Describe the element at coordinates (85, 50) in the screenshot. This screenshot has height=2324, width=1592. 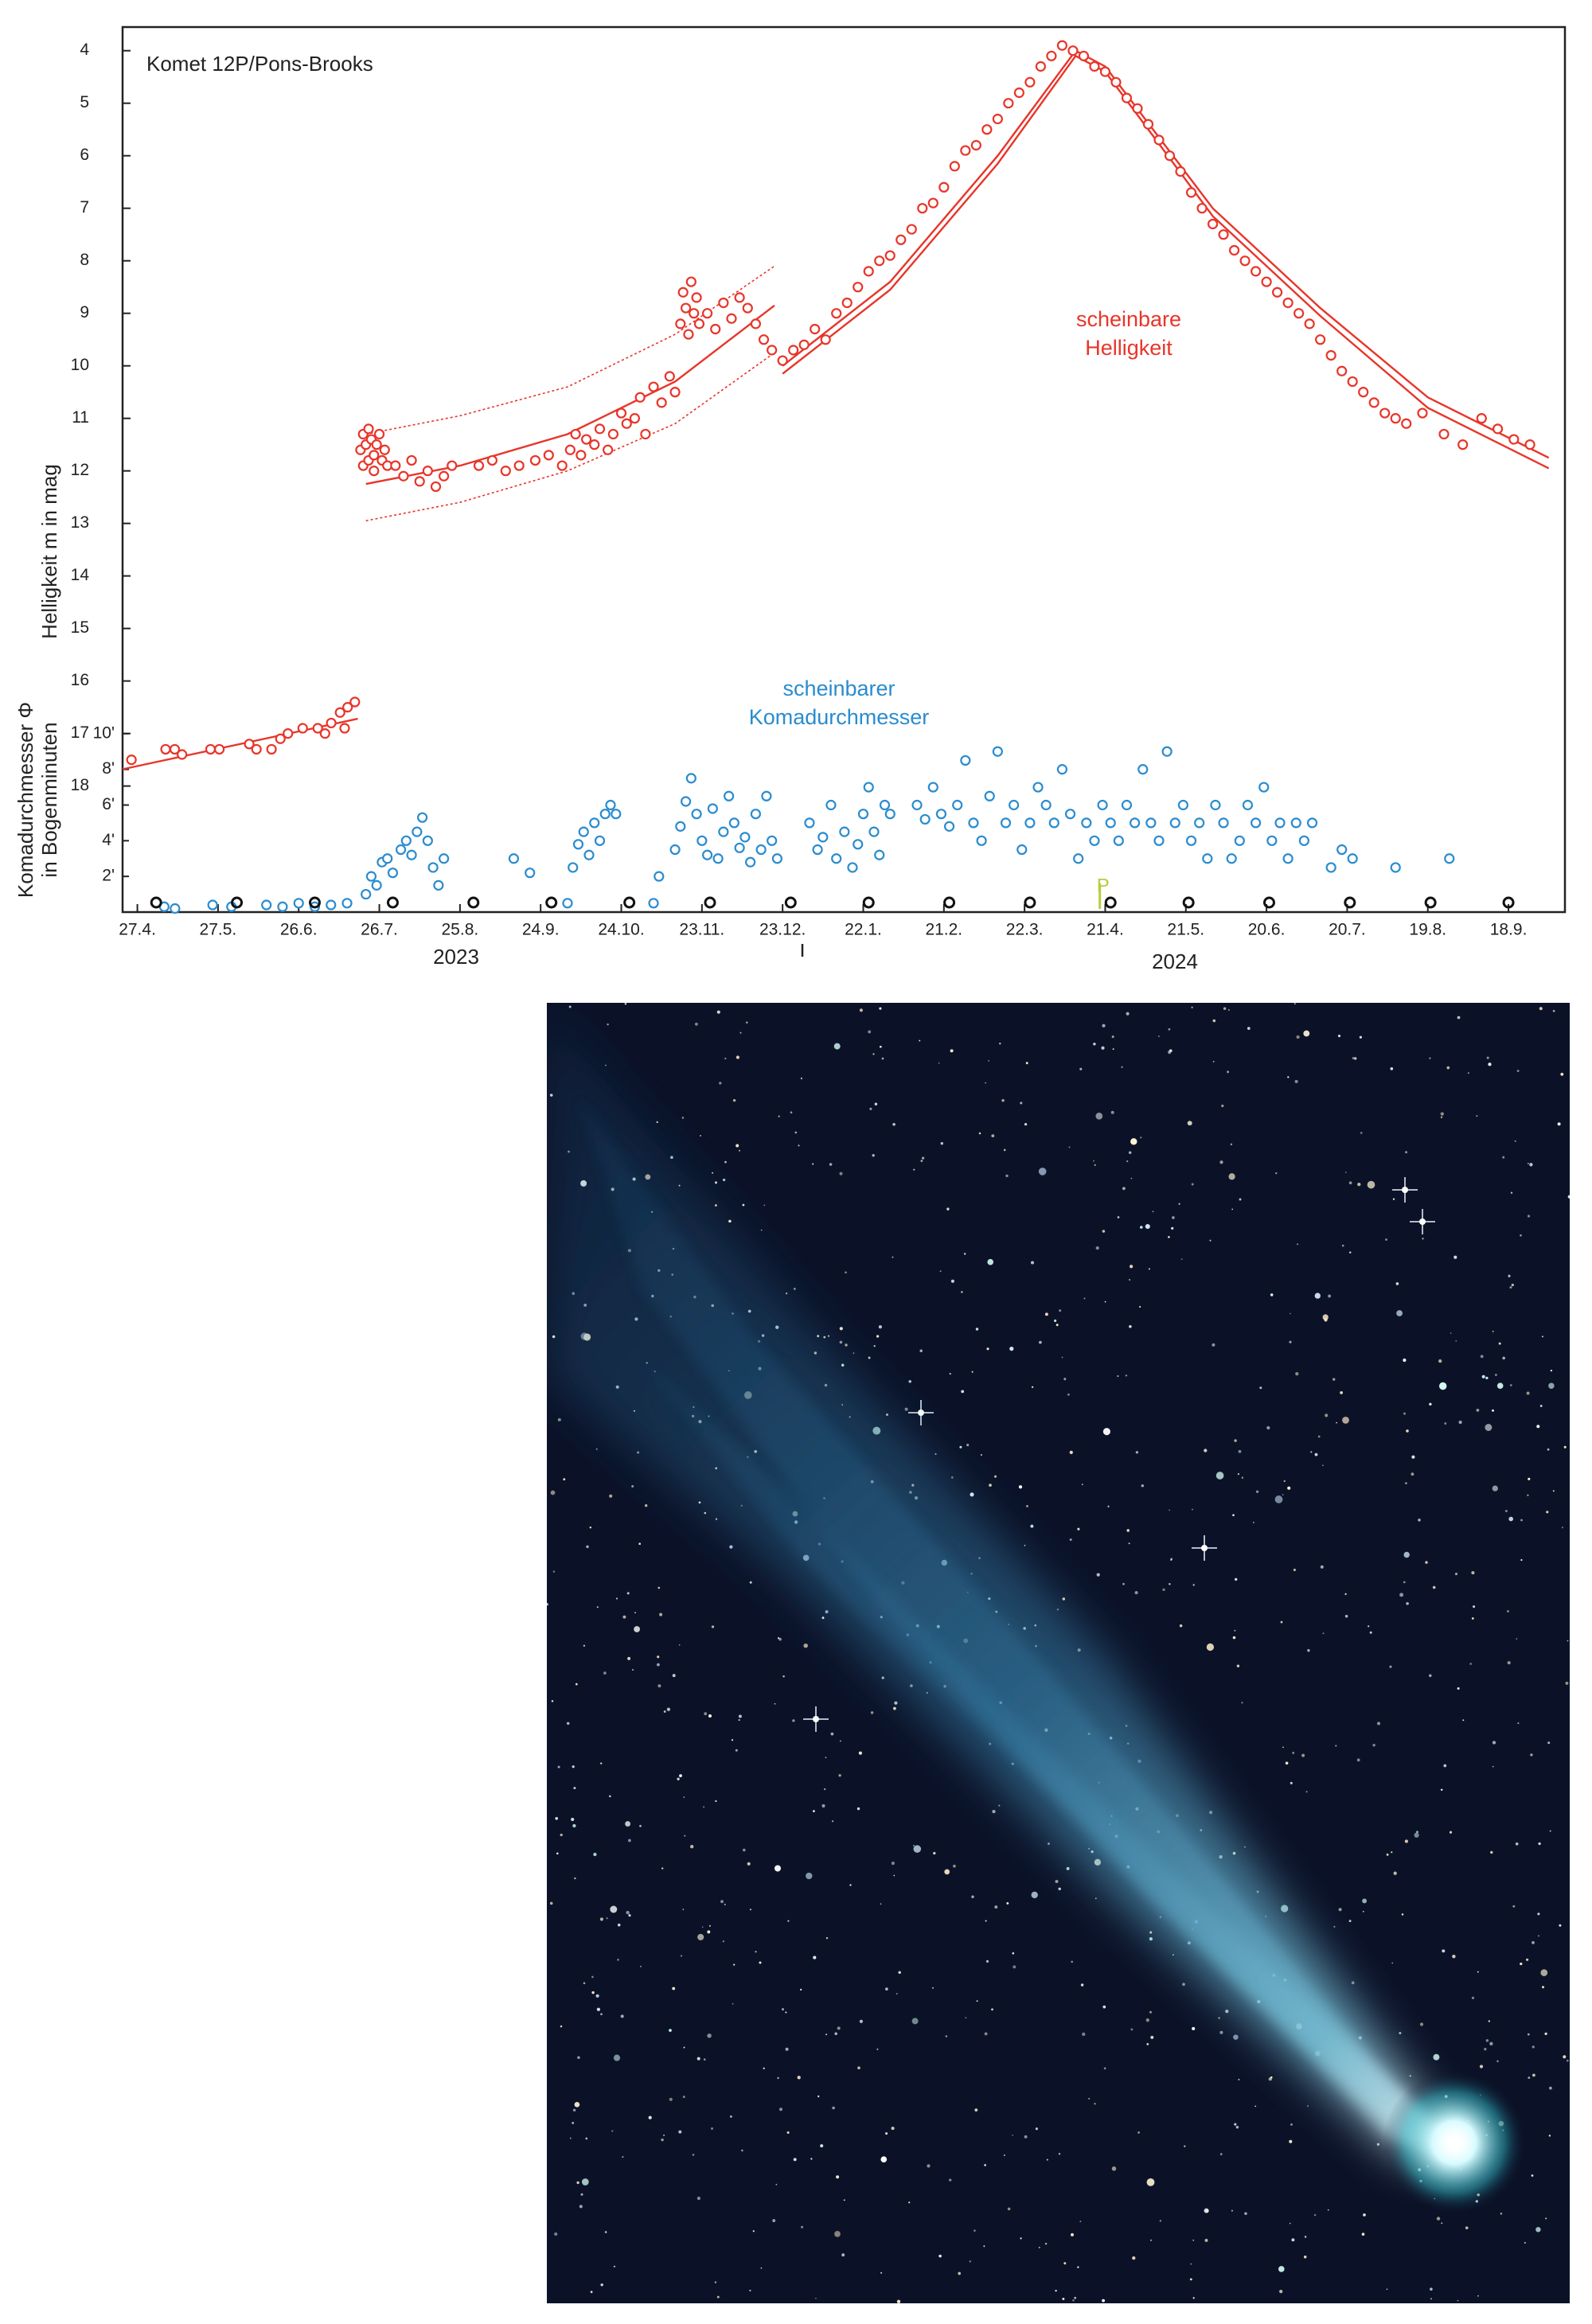
I see `y-tick-label: 4` at that location.